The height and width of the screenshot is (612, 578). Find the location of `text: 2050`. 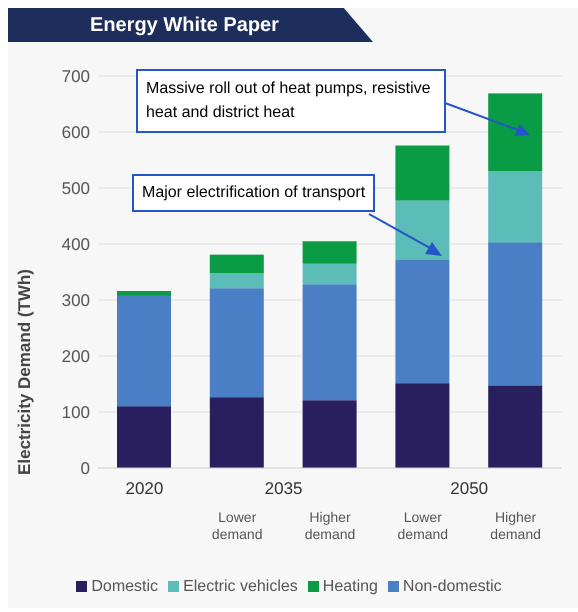

text: 2050 is located at coordinates (469, 488).